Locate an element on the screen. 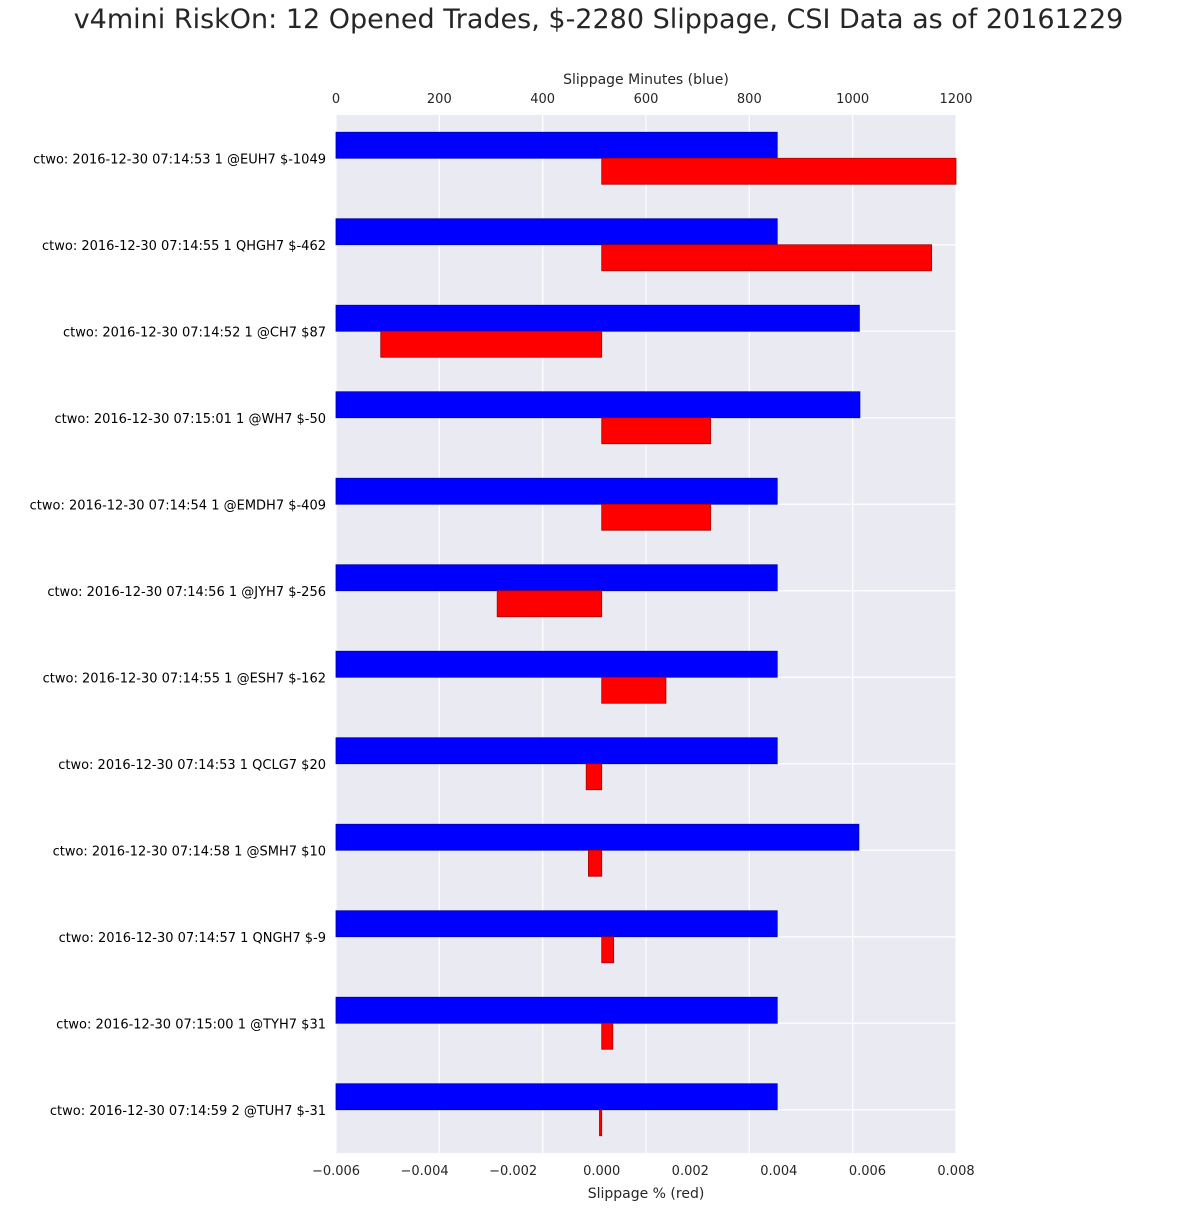  bottom-axis-label: Slippage % (red) is located at coordinates (646, 1194).